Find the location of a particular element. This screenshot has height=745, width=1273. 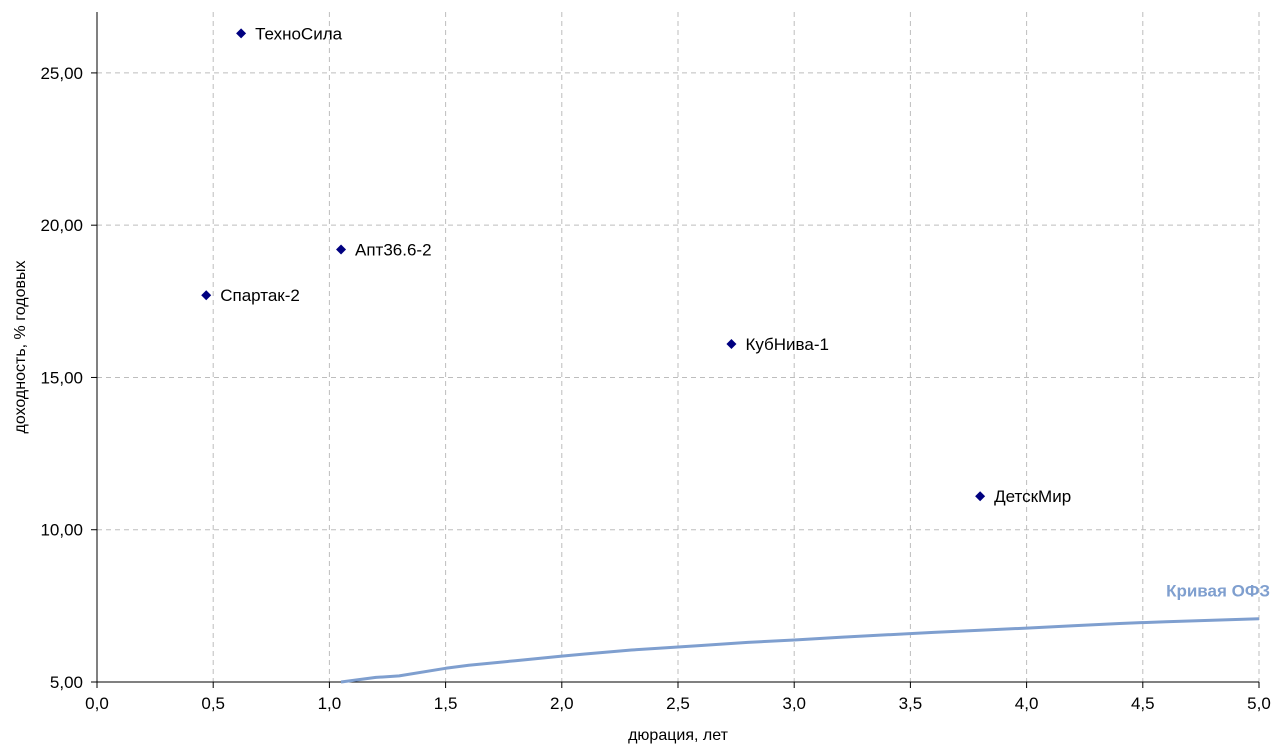

y-tick-label: 20,00 is located at coordinates (61, 225).